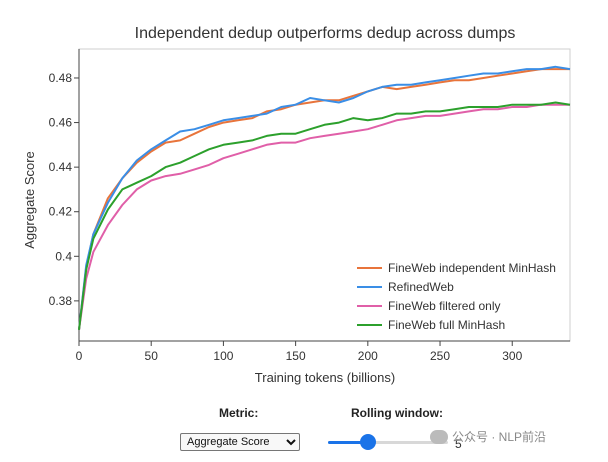 This screenshot has height=462, width=608. What do you see at coordinates (64, 189) in the screenshot?
I see `y-axis: 0.38 0.4 0.42 0.44 0.46 0.48` at bounding box center [64, 189].